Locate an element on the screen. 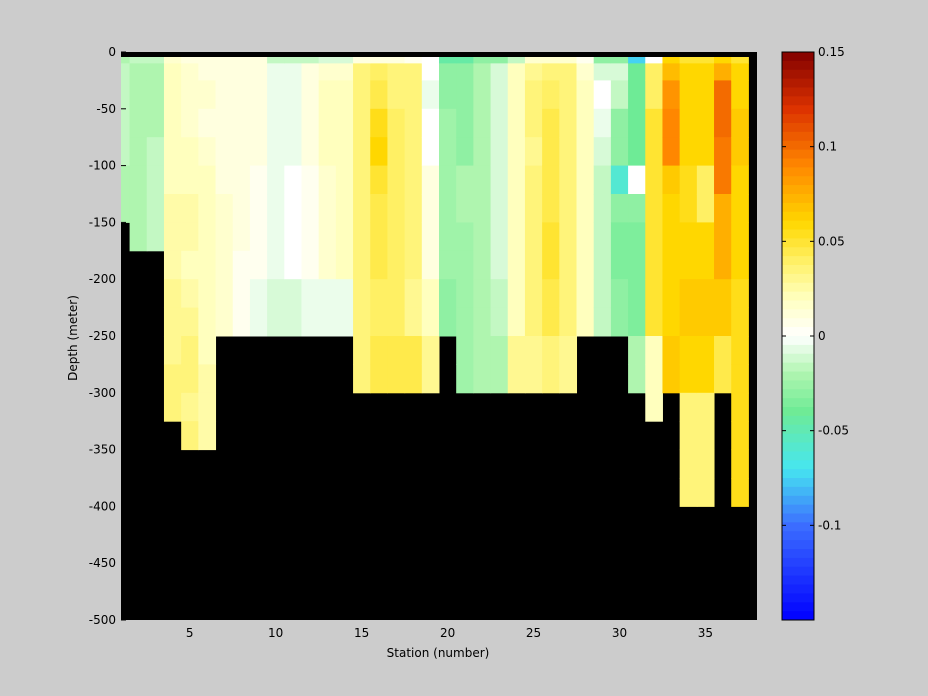  y-tick-label: -500 is located at coordinates (102, 620).